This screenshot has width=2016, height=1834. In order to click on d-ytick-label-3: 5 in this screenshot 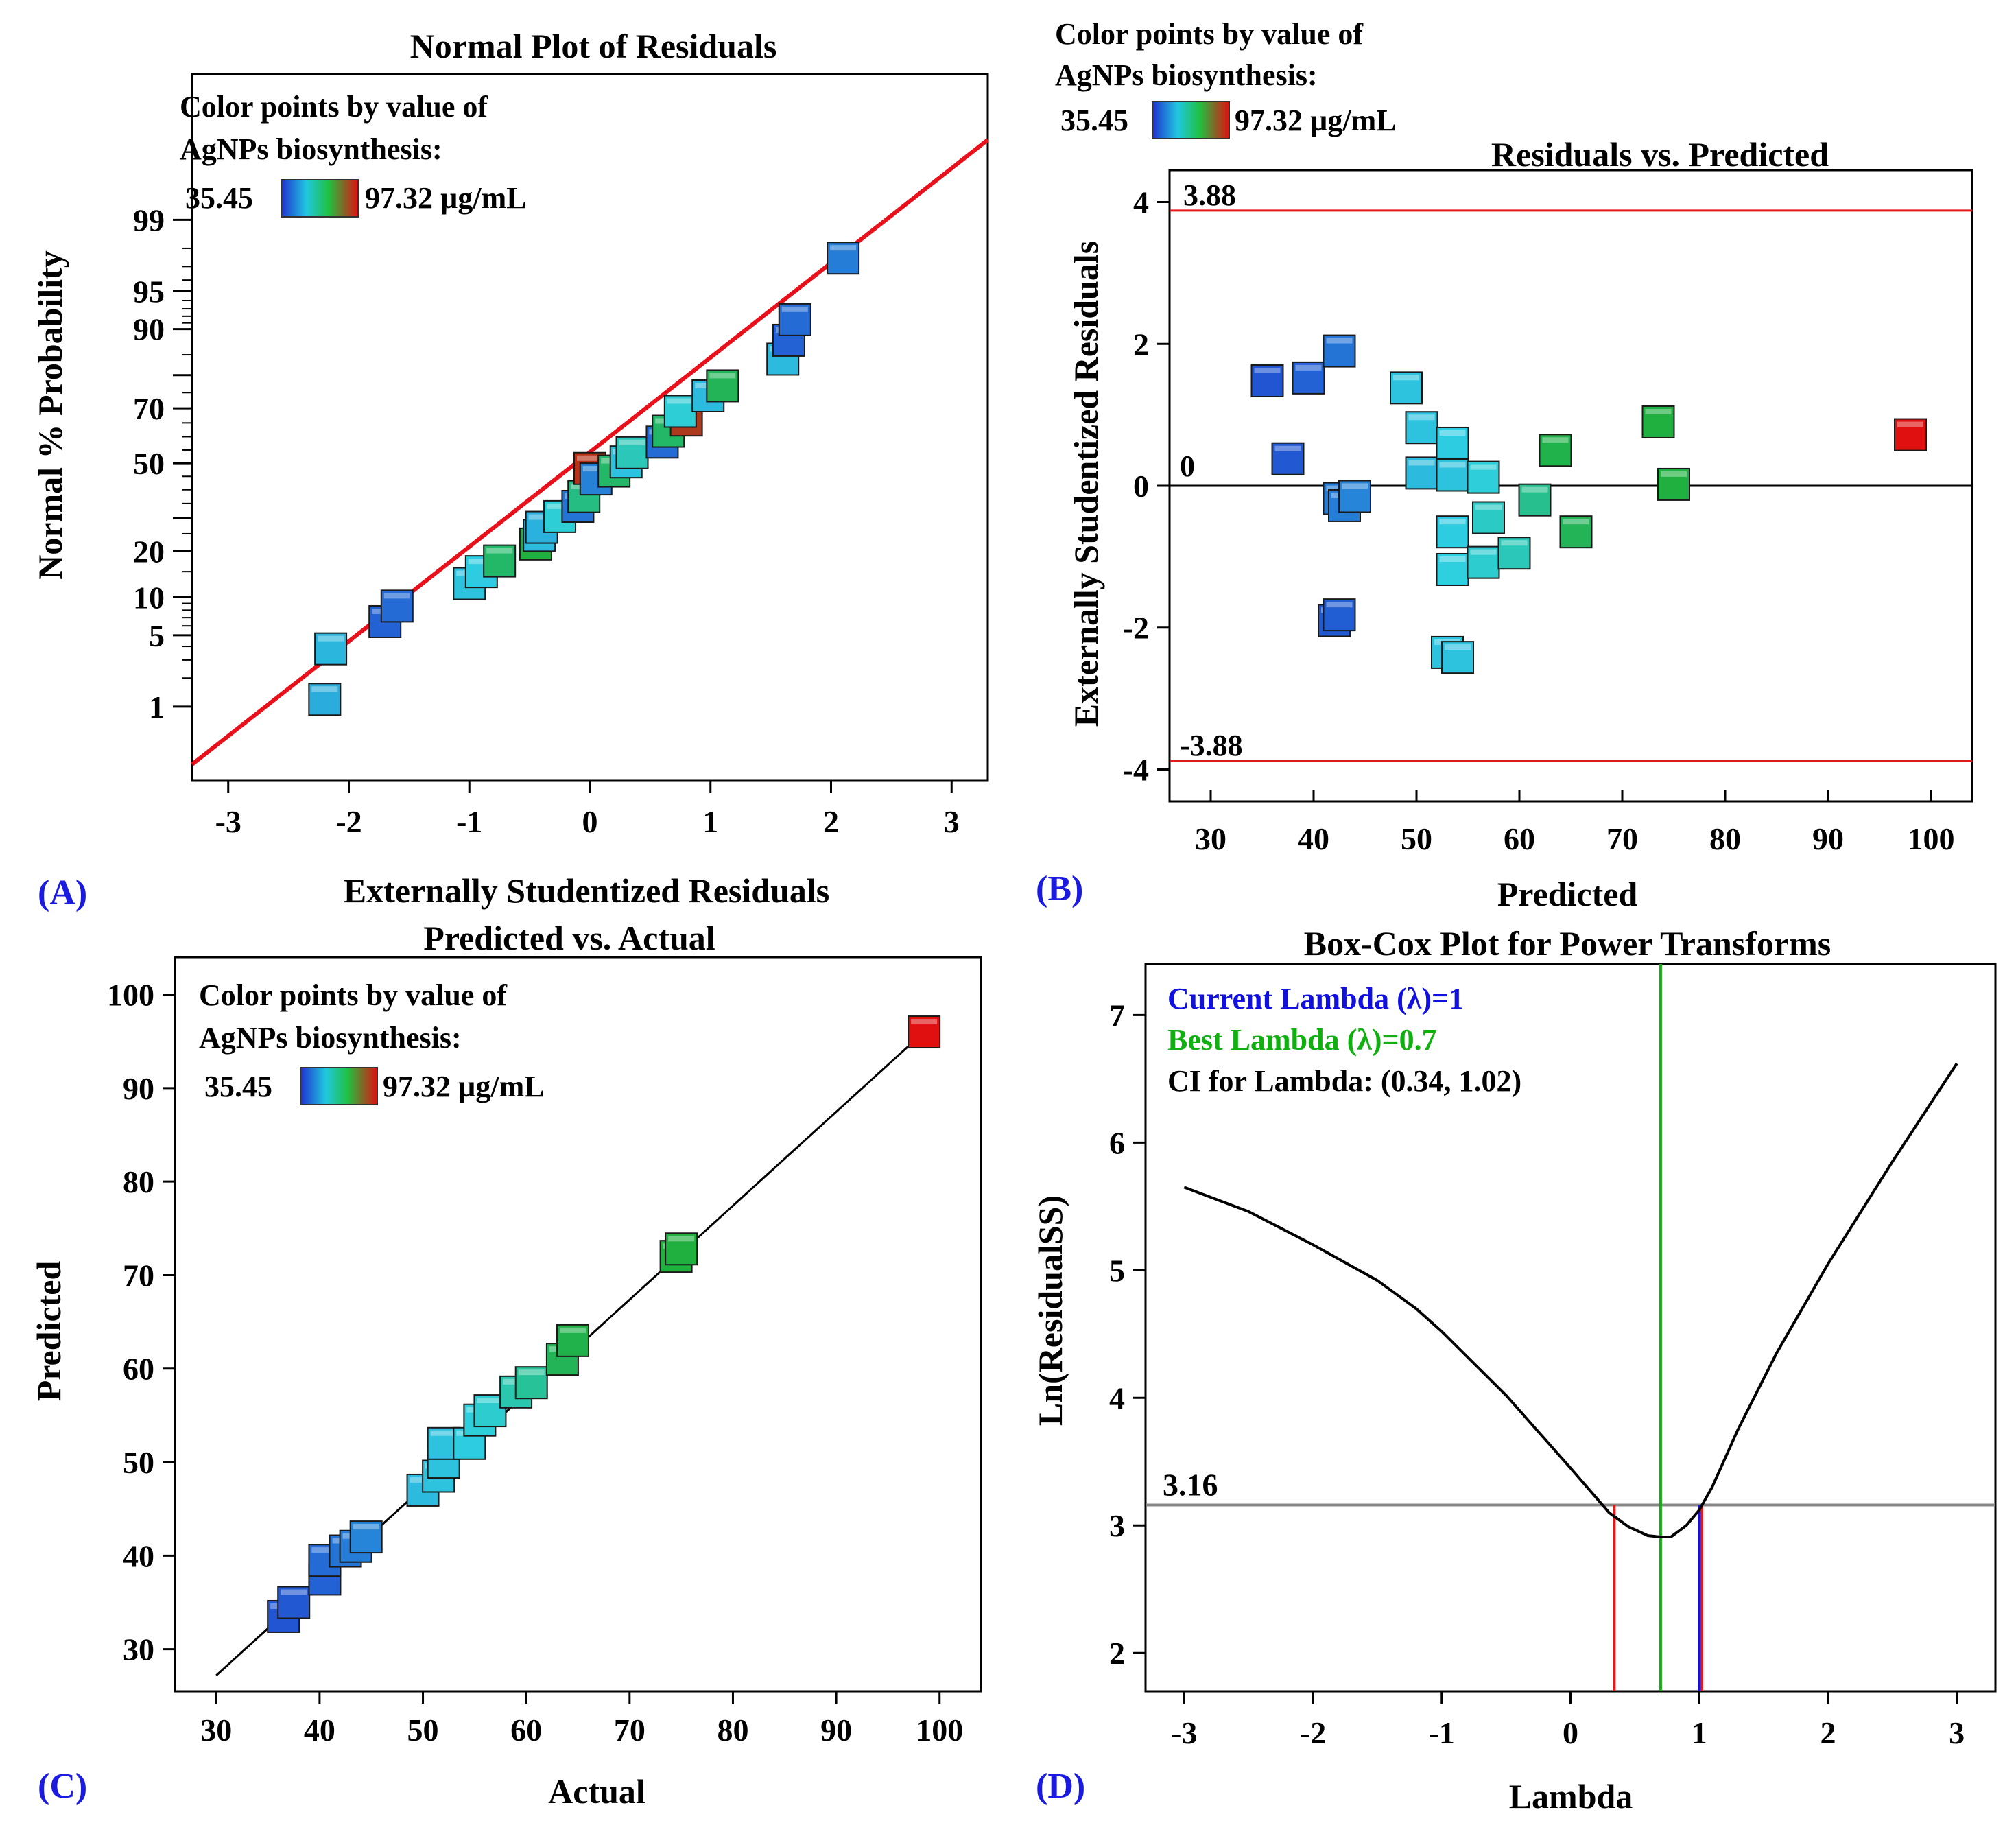, I will do `click(1117, 1270)`.